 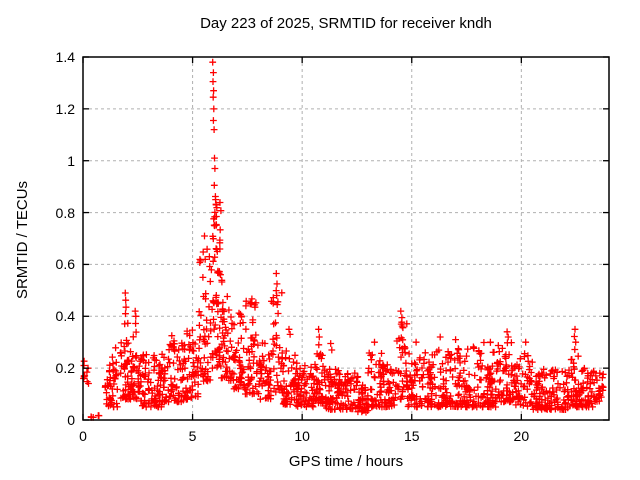 What do you see at coordinates (65, 316) in the screenshot?
I see `y-tick-label: 0.4` at bounding box center [65, 316].